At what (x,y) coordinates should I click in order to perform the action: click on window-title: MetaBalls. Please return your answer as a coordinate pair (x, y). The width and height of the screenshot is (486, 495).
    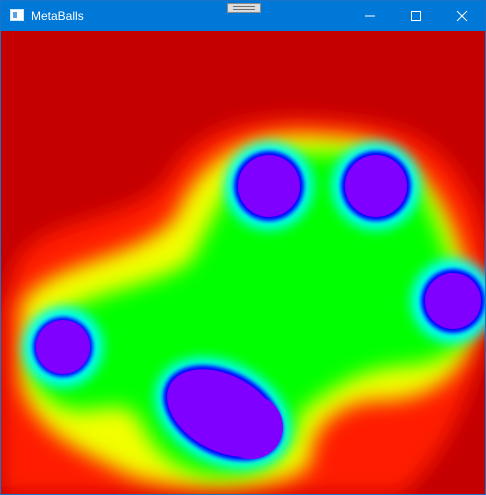
    Looking at the image, I should click on (57, 16).